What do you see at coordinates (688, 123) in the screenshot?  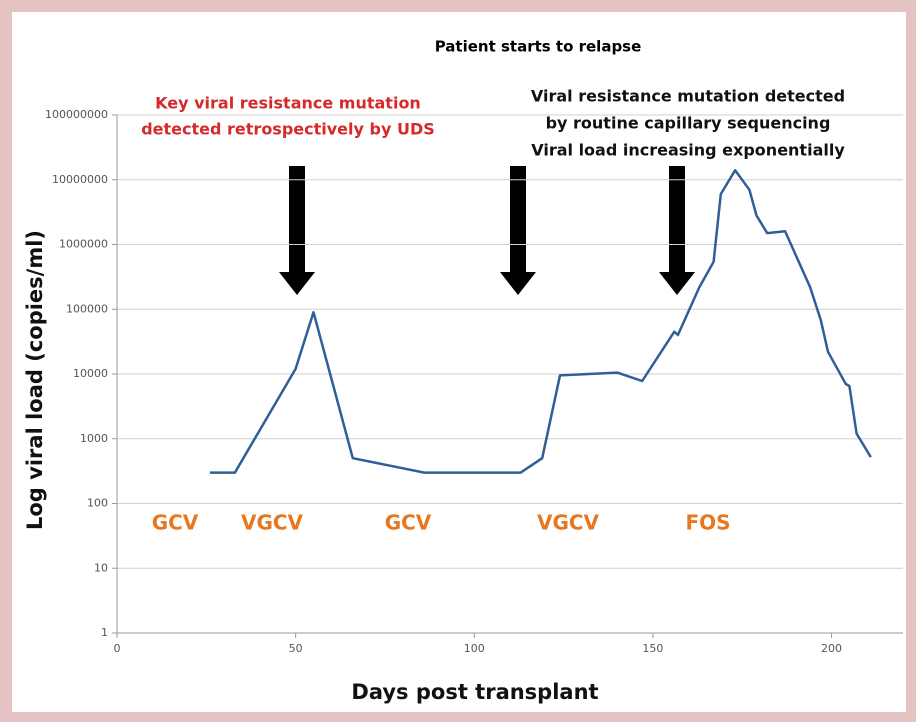 I see `annotation: by routine capillary sequencing` at bounding box center [688, 123].